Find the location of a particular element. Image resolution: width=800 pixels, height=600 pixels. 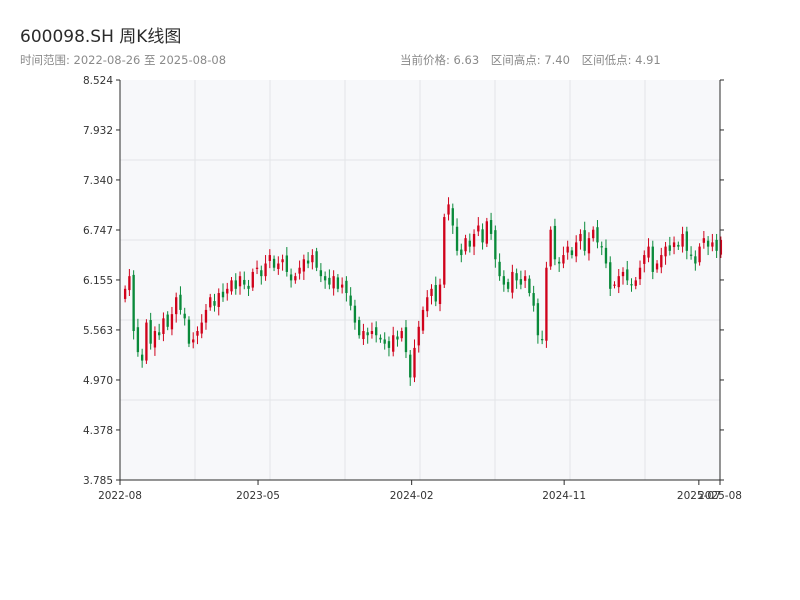

x-tick-label: 2025-08 is located at coordinates (720, 496).